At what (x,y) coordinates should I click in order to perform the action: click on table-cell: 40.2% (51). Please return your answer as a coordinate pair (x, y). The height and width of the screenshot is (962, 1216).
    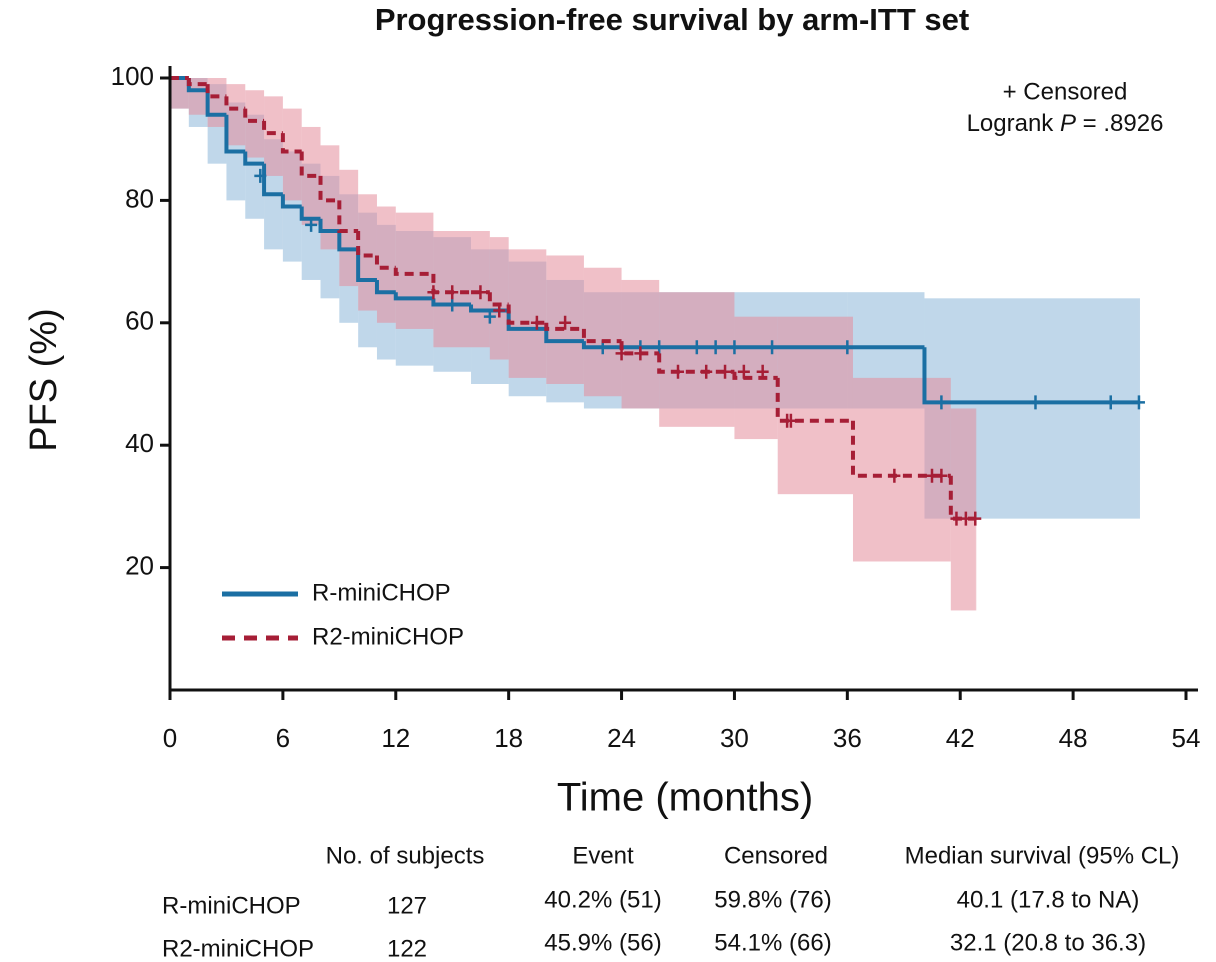
    Looking at the image, I should click on (602, 899).